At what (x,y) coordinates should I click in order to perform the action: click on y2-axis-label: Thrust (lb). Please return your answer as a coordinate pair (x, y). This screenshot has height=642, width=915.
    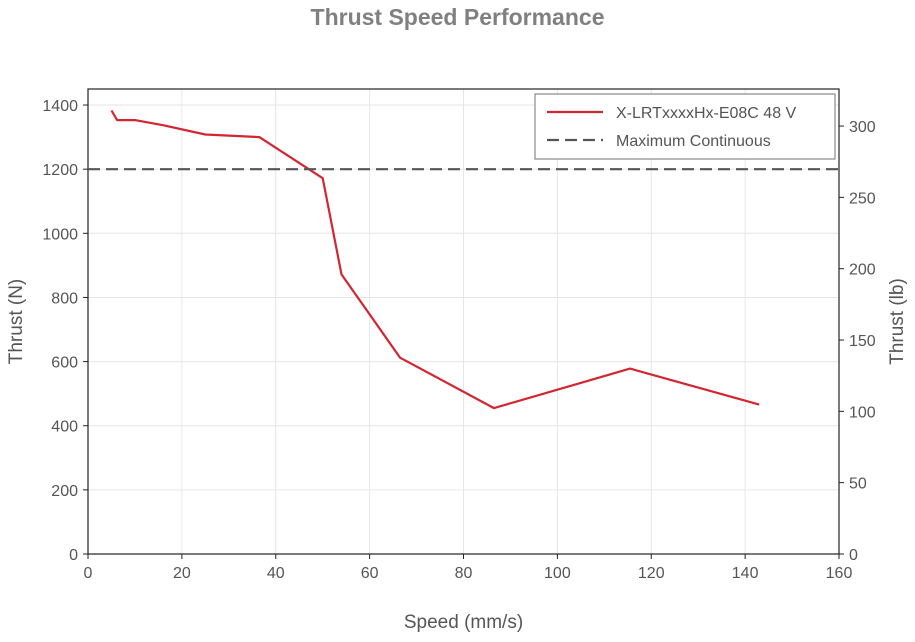
    Looking at the image, I should click on (897, 321).